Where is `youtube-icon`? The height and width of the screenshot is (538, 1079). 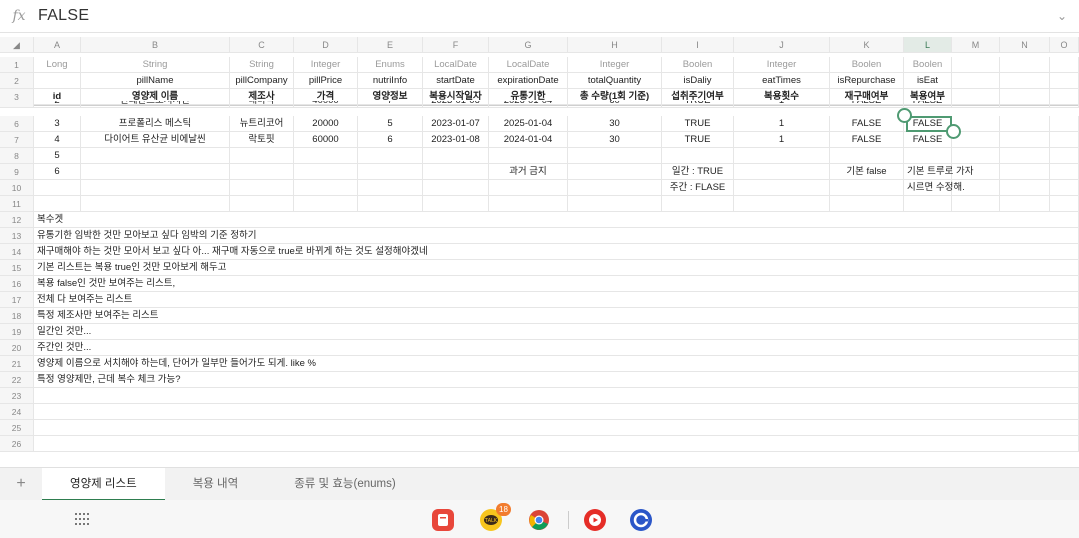 youtube-icon is located at coordinates (595, 520).